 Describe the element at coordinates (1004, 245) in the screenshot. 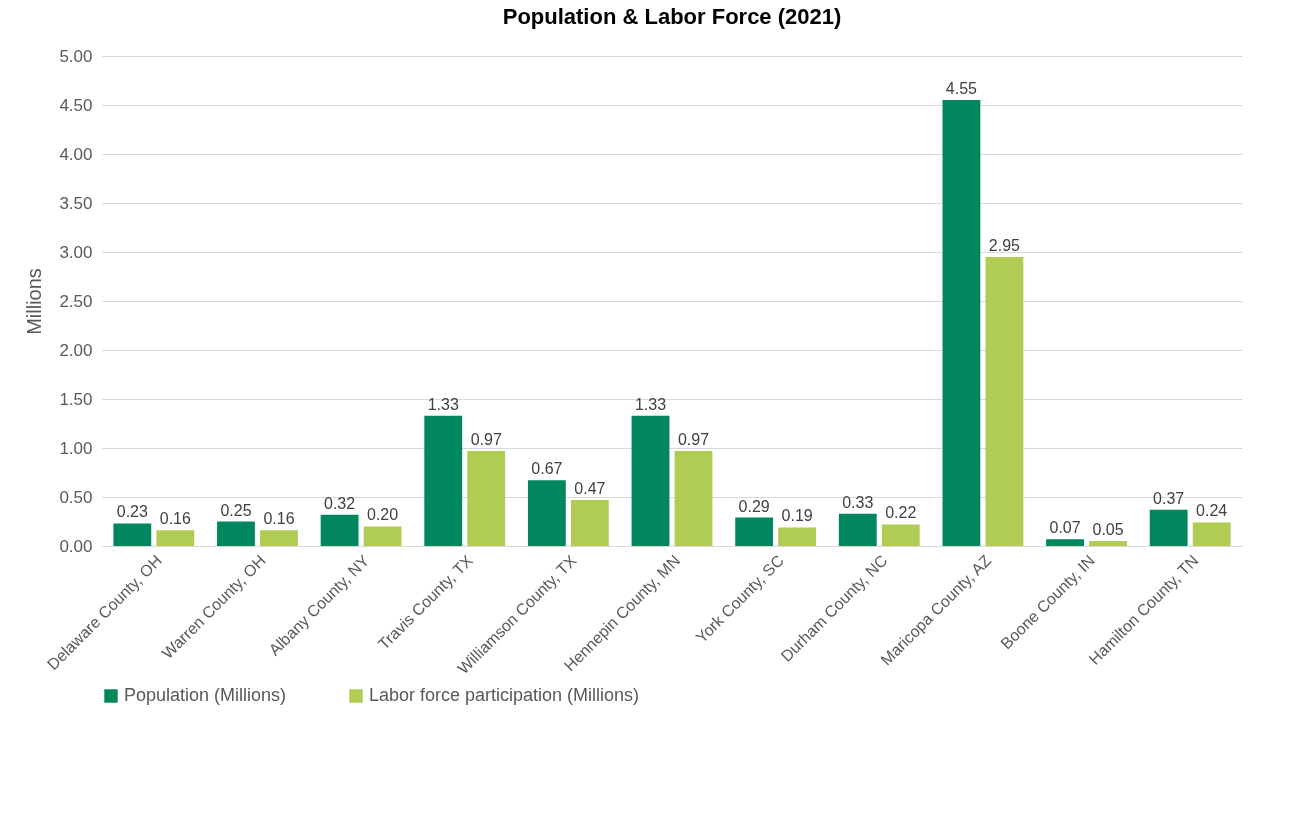

I see `data-label: 2.95` at that location.